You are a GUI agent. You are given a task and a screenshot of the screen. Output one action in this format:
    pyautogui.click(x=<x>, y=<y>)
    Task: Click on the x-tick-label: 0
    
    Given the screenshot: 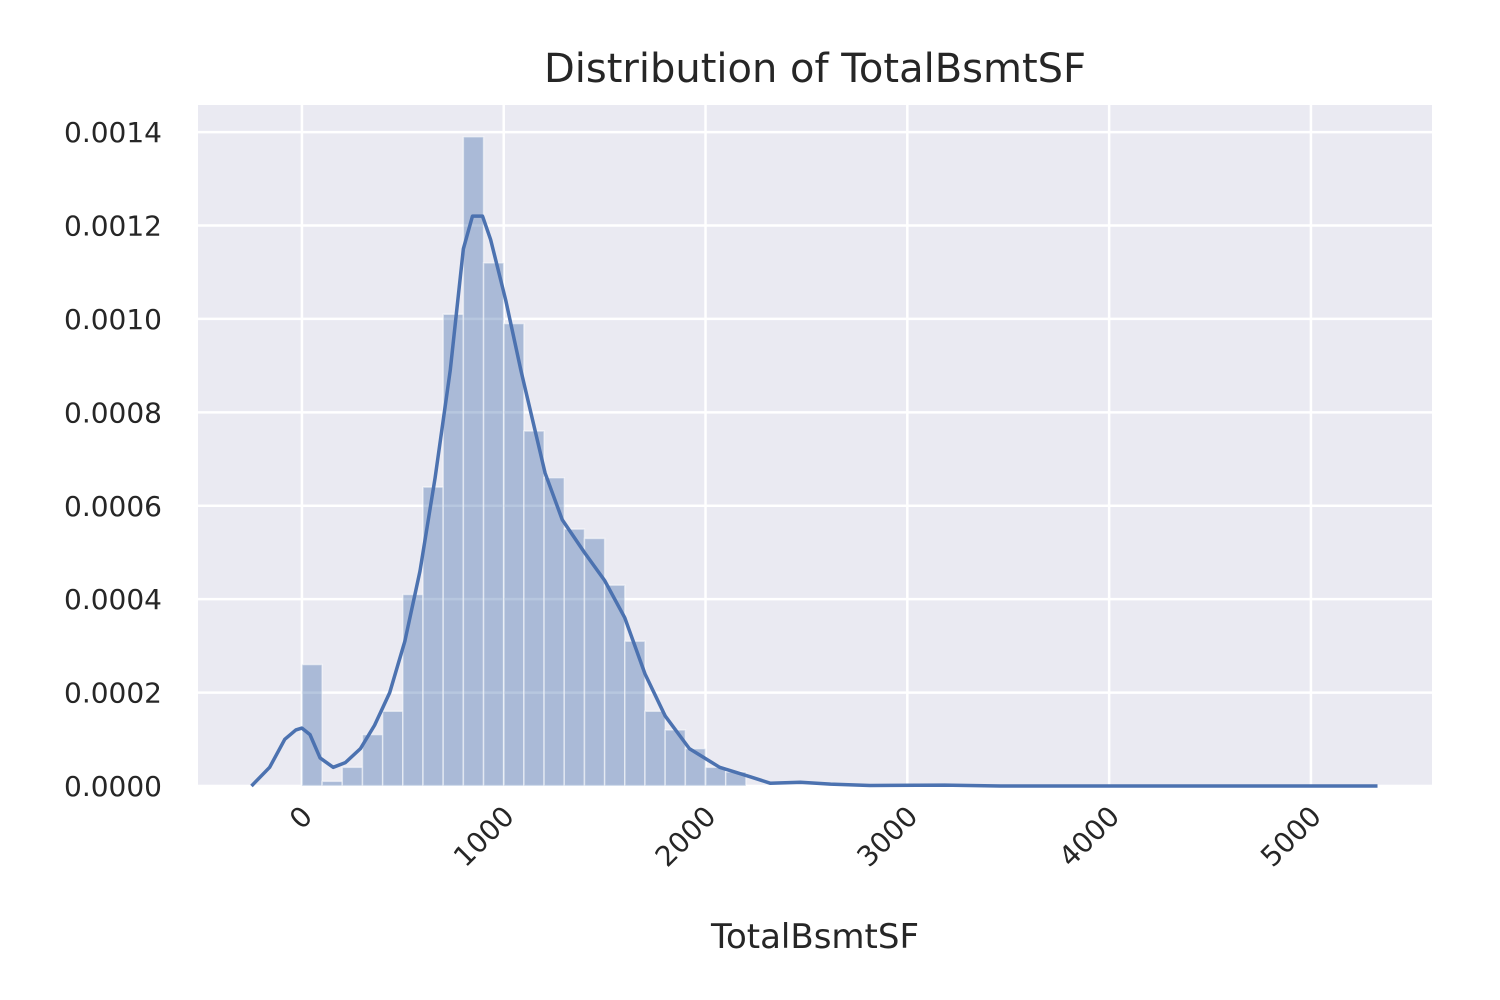 What is the action you would take?
    pyautogui.click(x=301, y=818)
    